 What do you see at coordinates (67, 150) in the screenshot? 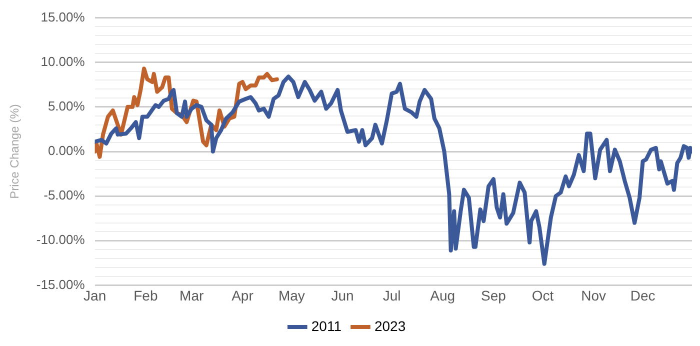
I see `y-tick-label: 0.00%` at bounding box center [67, 150].